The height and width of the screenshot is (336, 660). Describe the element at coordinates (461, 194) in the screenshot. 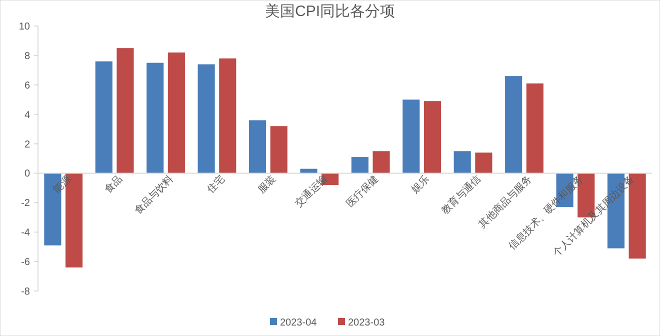

I see `x-tick-label: 教育与通信` at that location.